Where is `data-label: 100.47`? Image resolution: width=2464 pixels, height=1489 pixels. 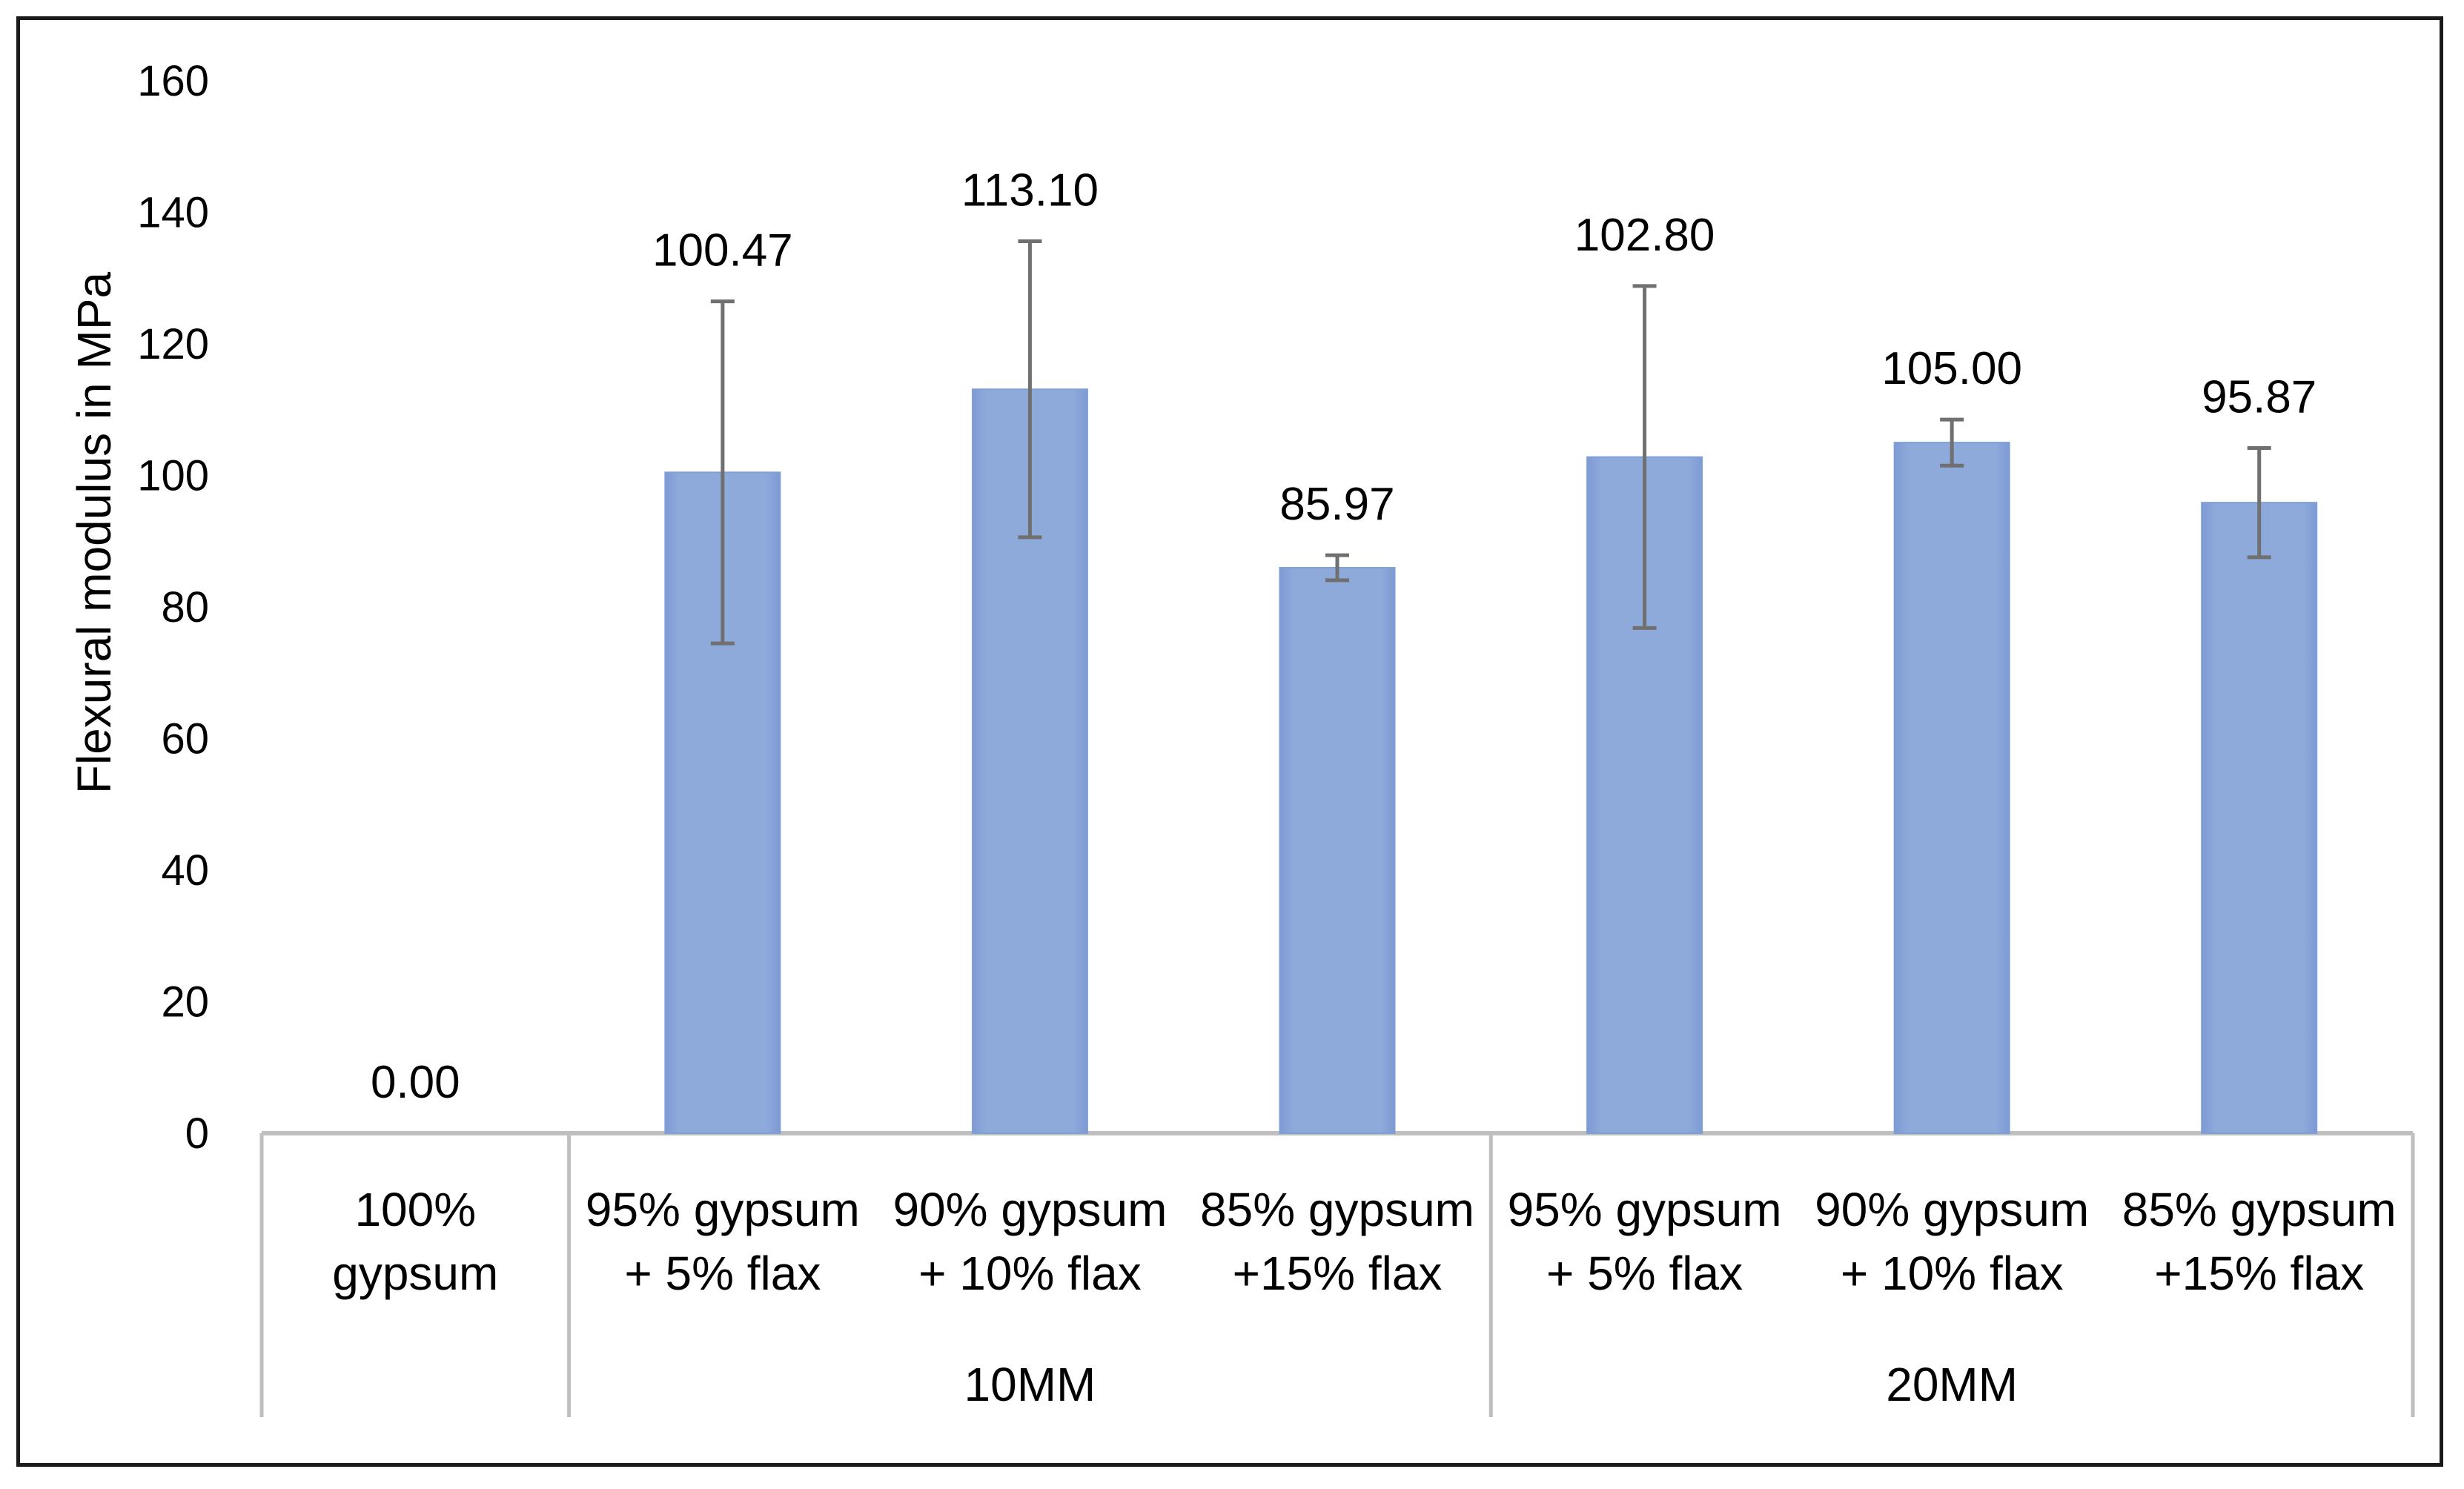 data-label: 100.47 is located at coordinates (722, 250).